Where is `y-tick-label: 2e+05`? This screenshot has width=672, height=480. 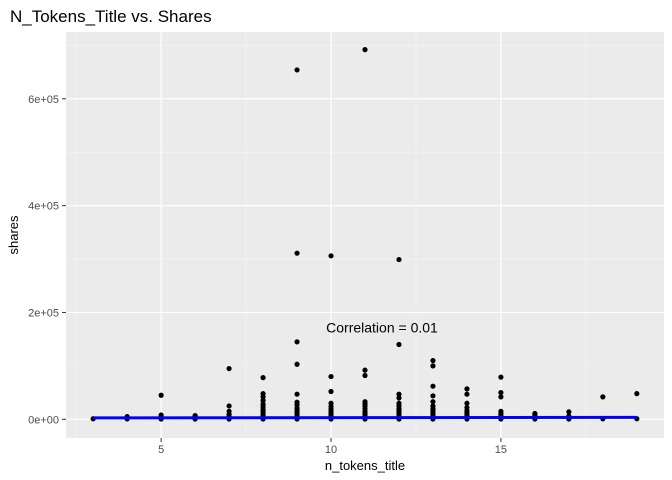
y-tick-label: 2e+05 is located at coordinates (43, 313).